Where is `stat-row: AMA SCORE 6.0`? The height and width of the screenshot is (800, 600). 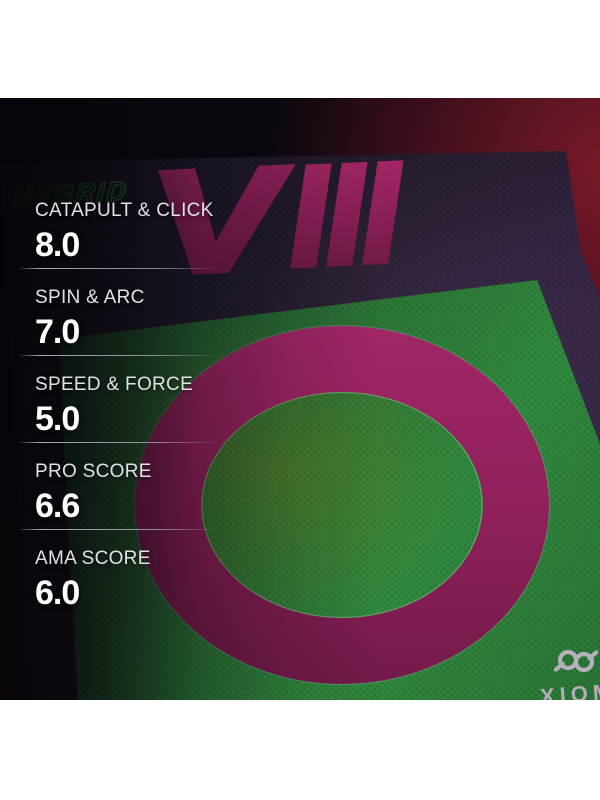
stat-row: AMA SCORE 6.0 is located at coordinates (165, 580).